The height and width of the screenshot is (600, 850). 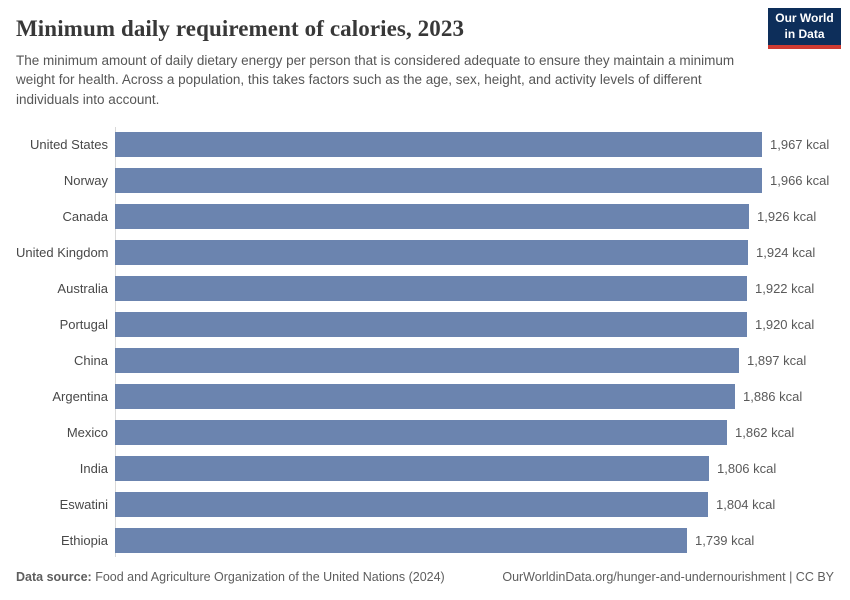 What do you see at coordinates (773, 396) in the screenshot?
I see `value-label: 1,886 kcal` at bounding box center [773, 396].